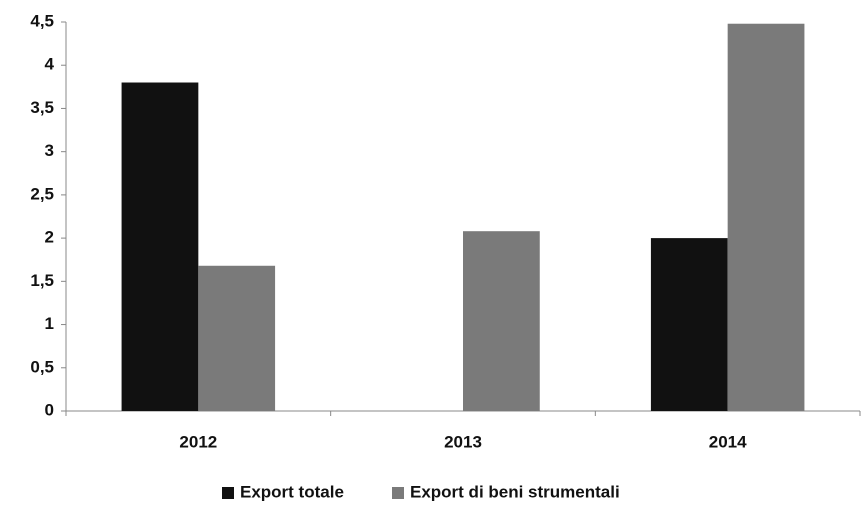 The height and width of the screenshot is (508, 864). What do you see at coordinates (292, 491) in the screenshot?
I see `legend-label: Export totale` at bounding box center [292, 491].